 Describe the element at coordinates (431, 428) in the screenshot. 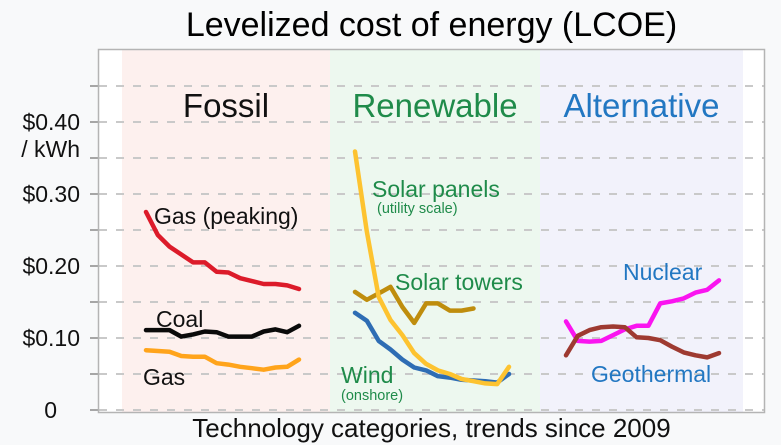

I see `x-axis-caption: Technology categories, trends since 2009` at that location.